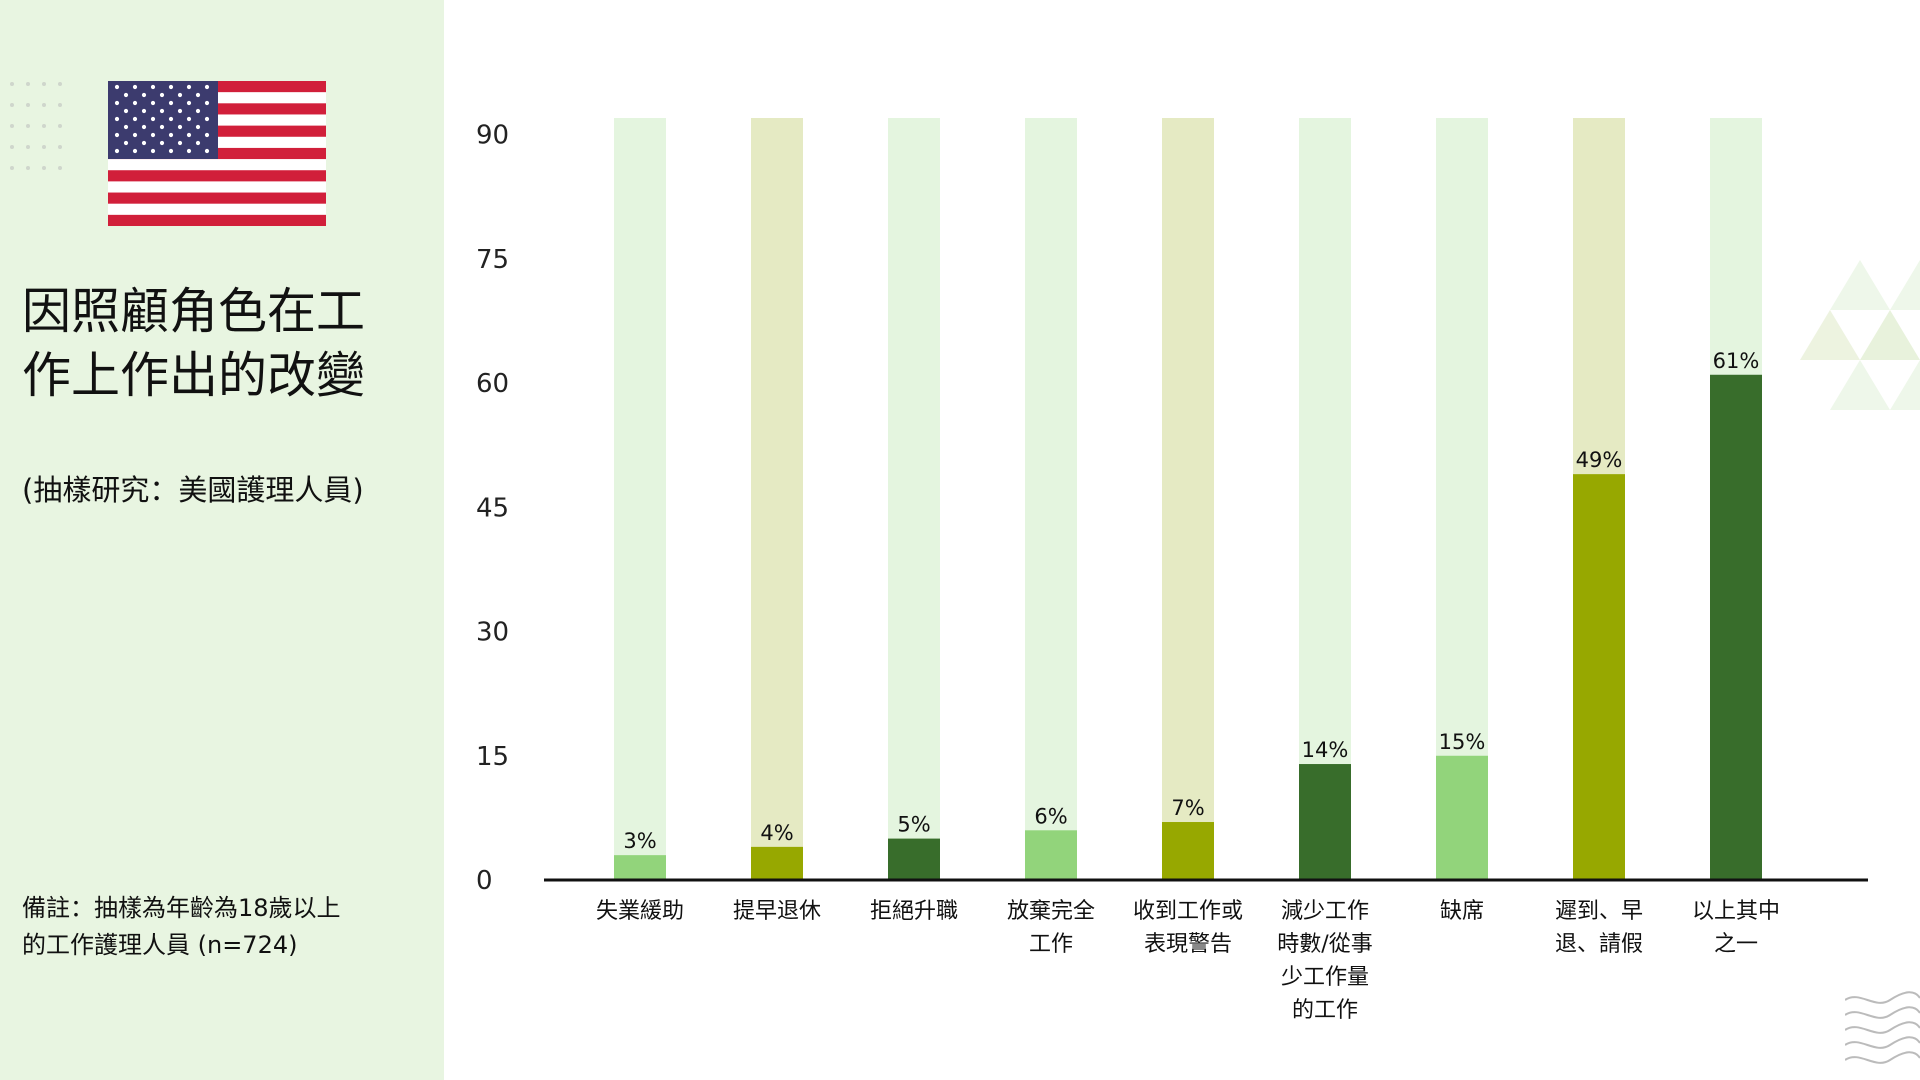  Describe the element at coordinates (222, 344) in the screenshot. I see `page-title: 因照顧角色在工 作上作出的改變` at that location.